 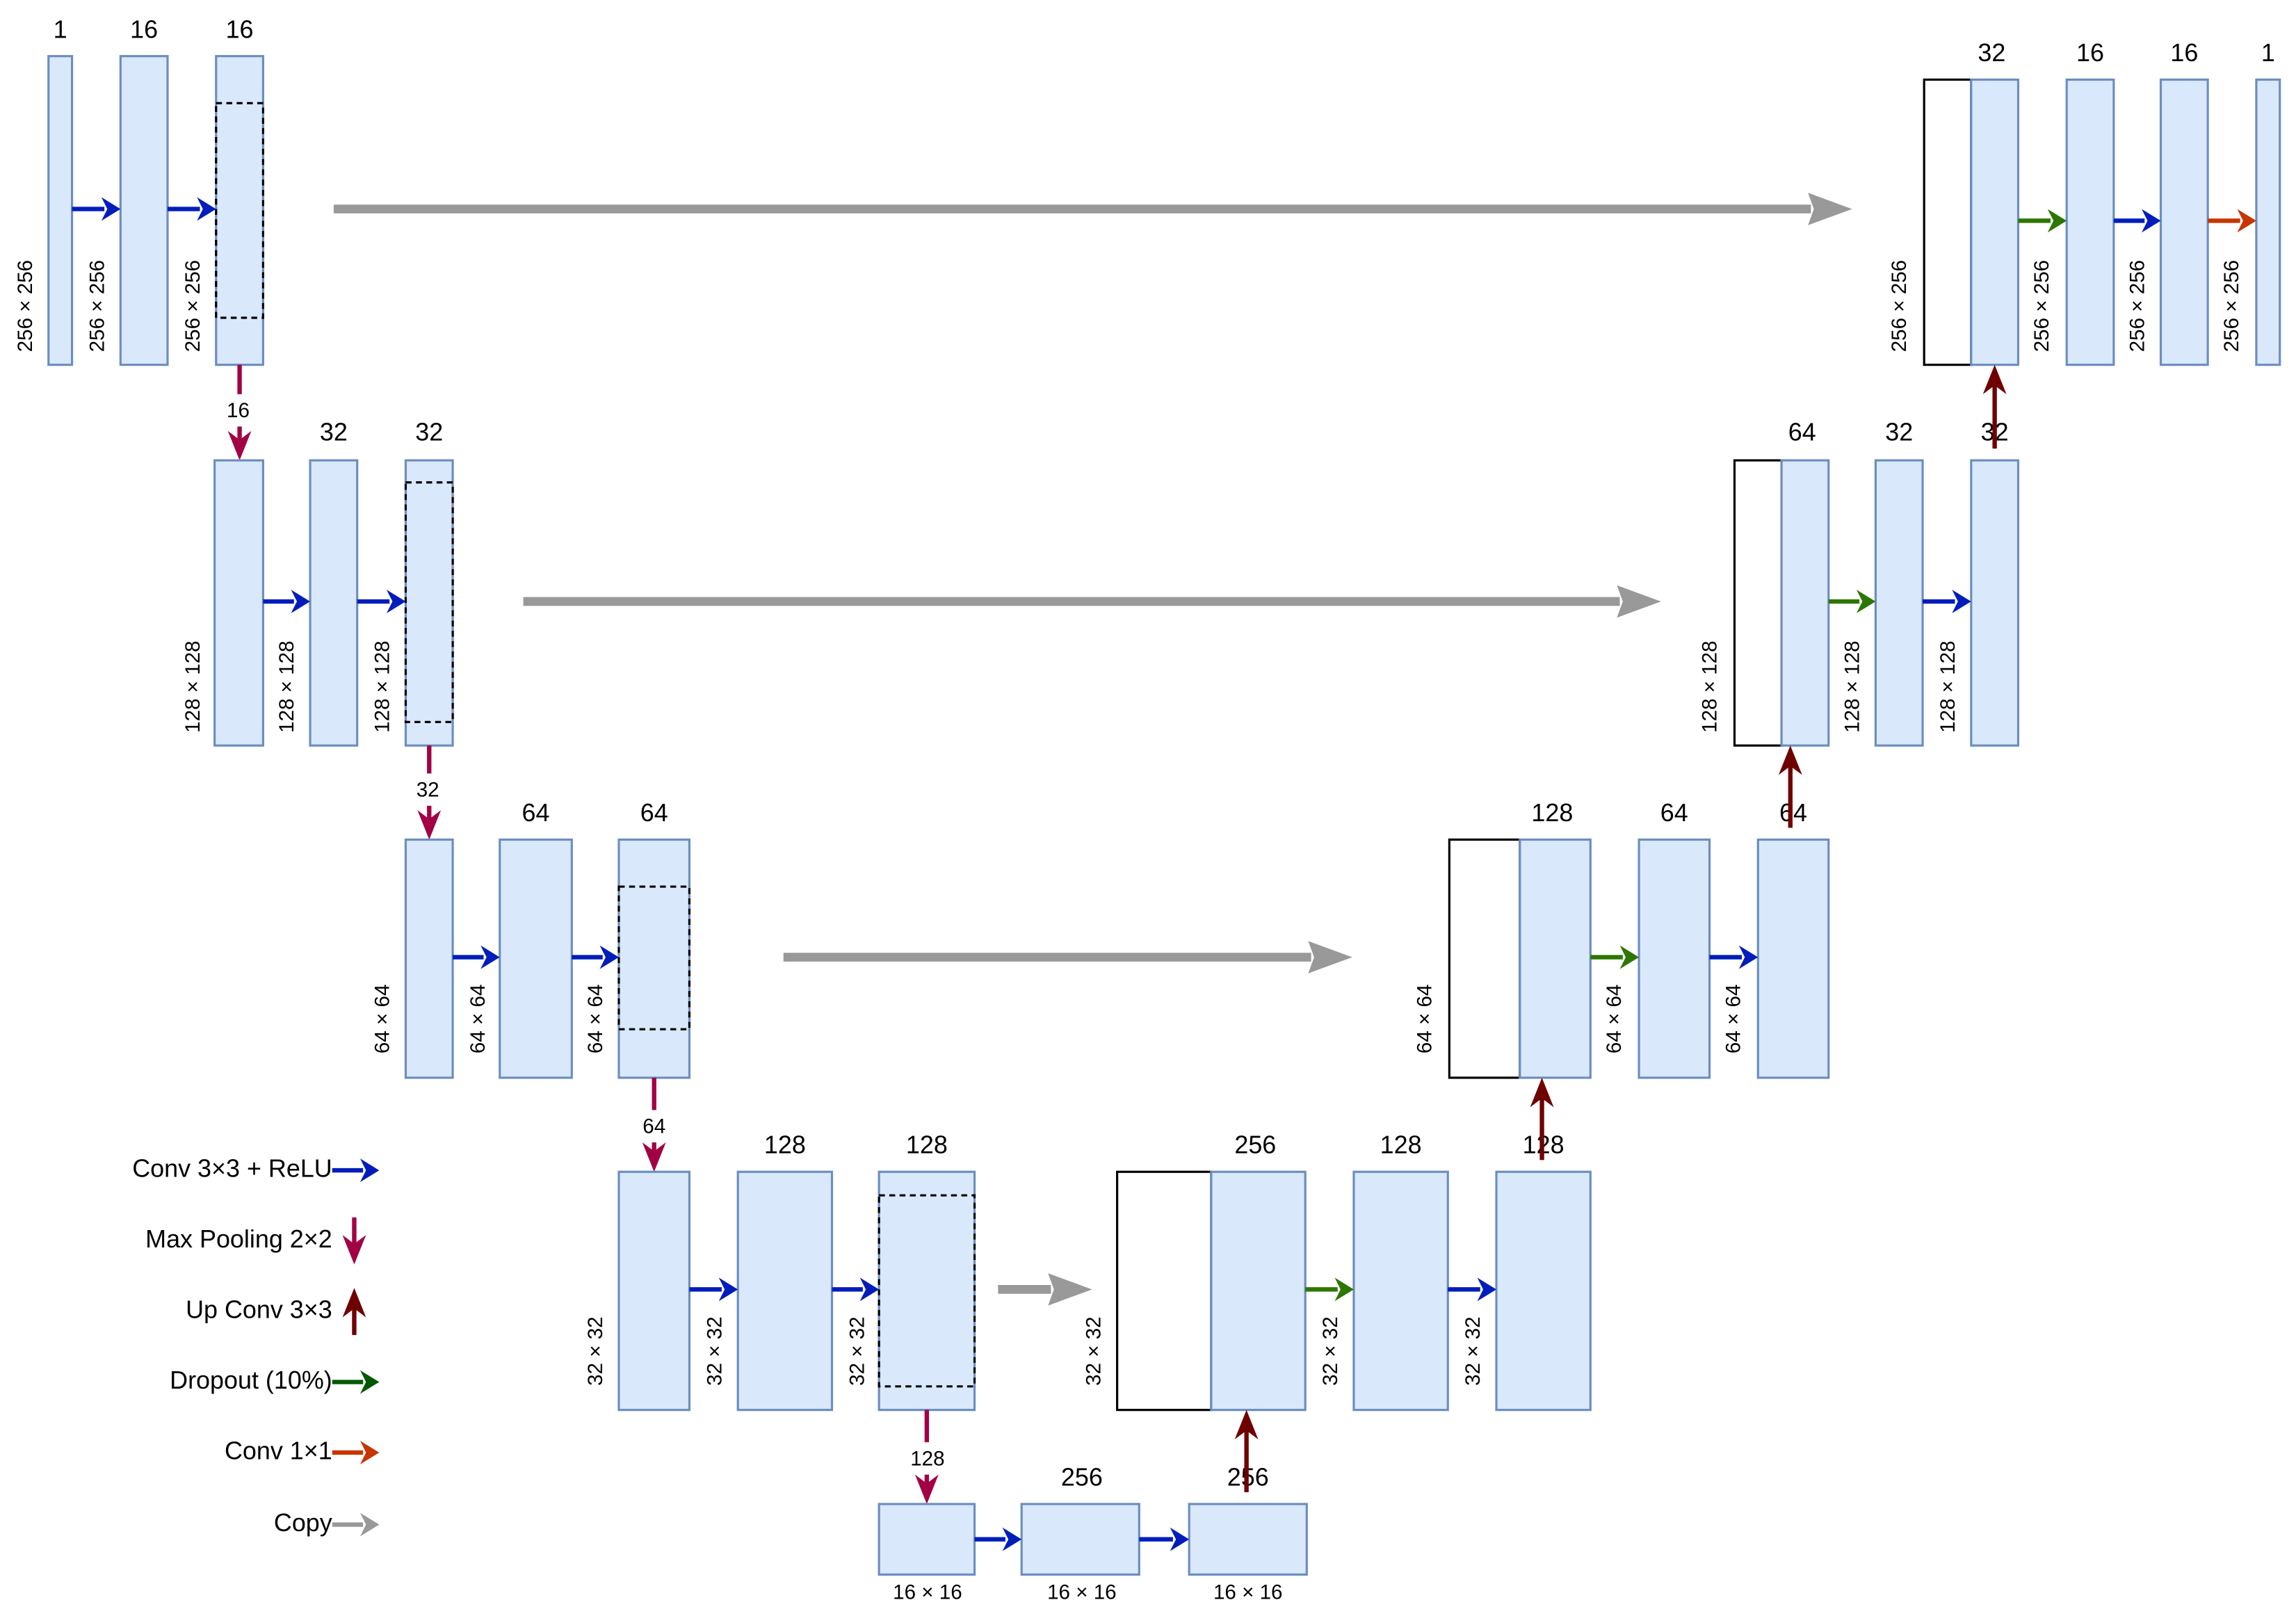 I want to click on legend-conv1x1-arrow-head, so click(x=370, y=1452).